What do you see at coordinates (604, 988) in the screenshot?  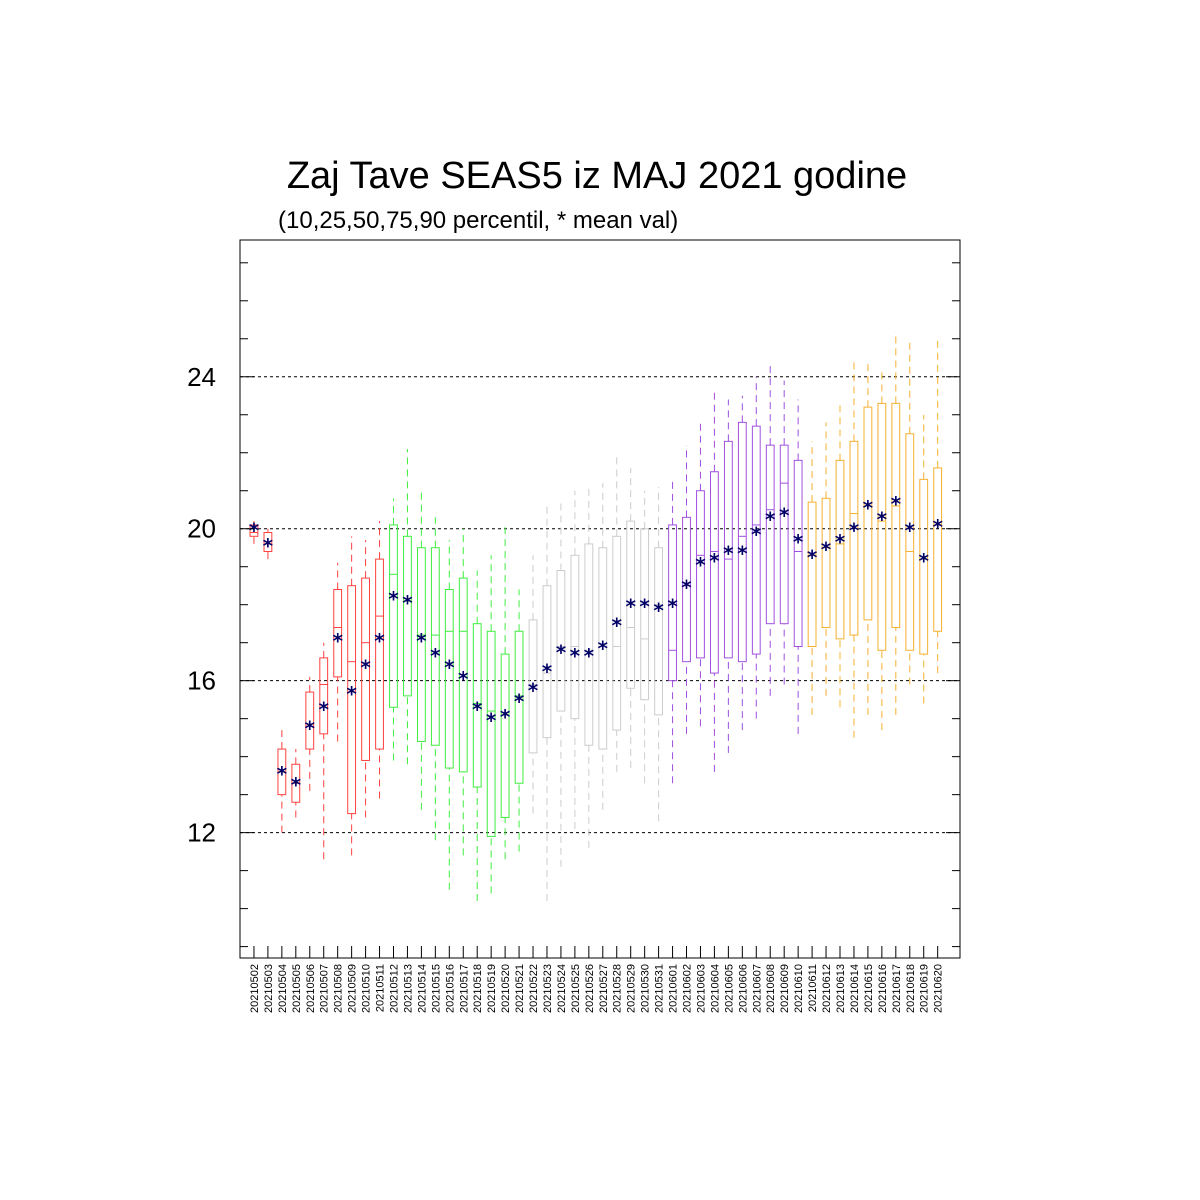 I see `x-tick-label: 20210527` at bounding box center [604, 988].